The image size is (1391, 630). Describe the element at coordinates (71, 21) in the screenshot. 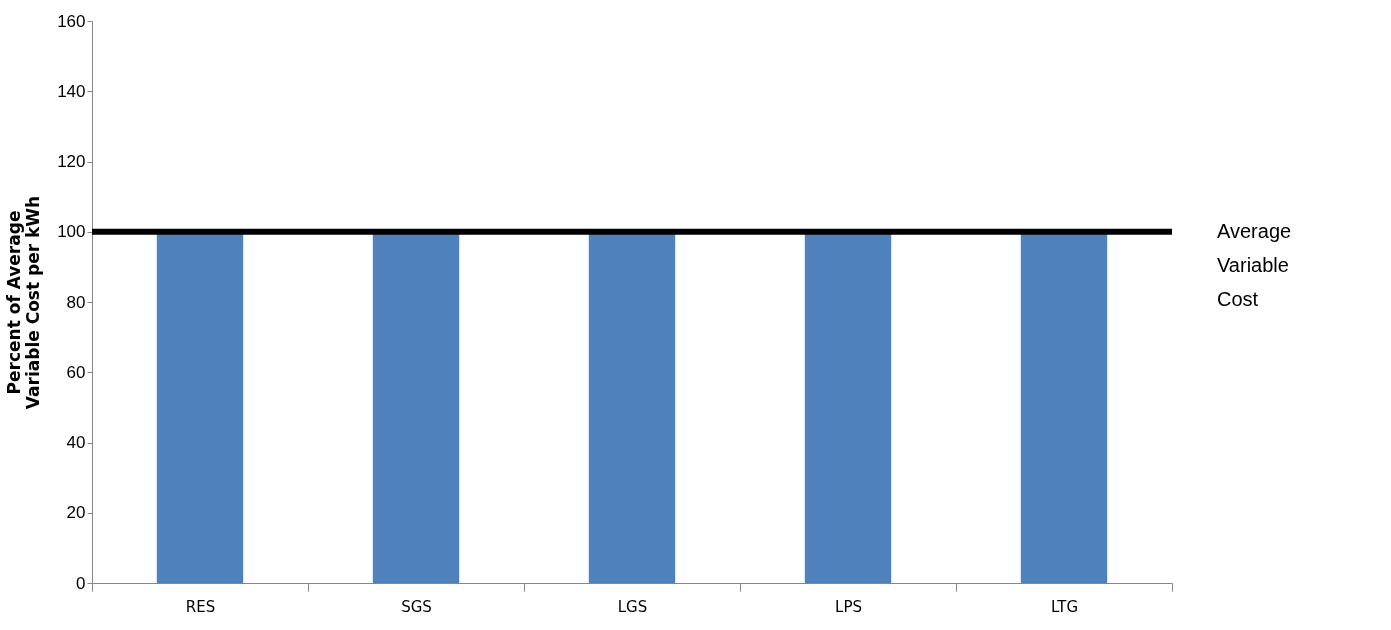

I see `y-tick-label: 160` at that location.